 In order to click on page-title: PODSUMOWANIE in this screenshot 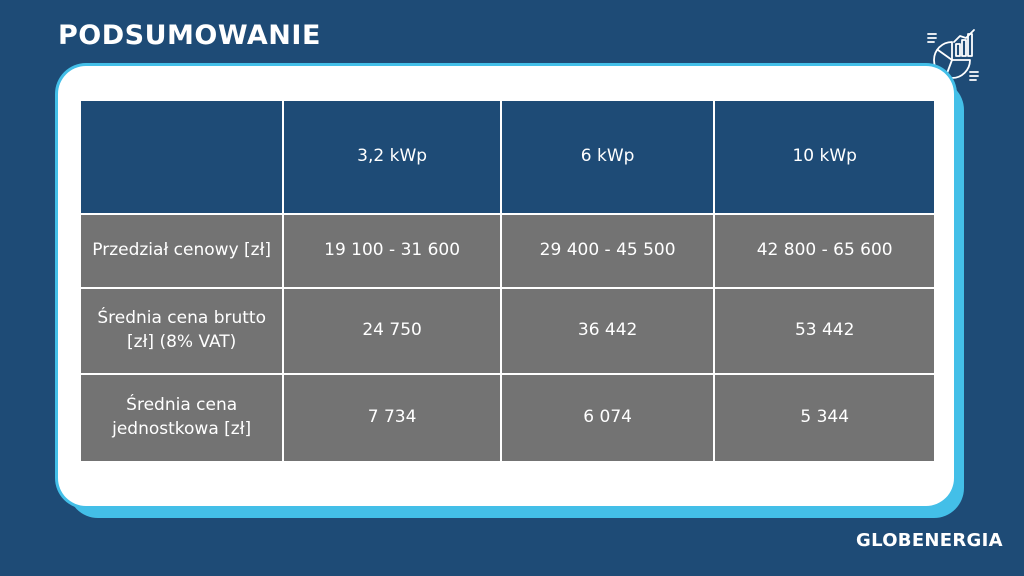, I will do `click(189, 35)`.